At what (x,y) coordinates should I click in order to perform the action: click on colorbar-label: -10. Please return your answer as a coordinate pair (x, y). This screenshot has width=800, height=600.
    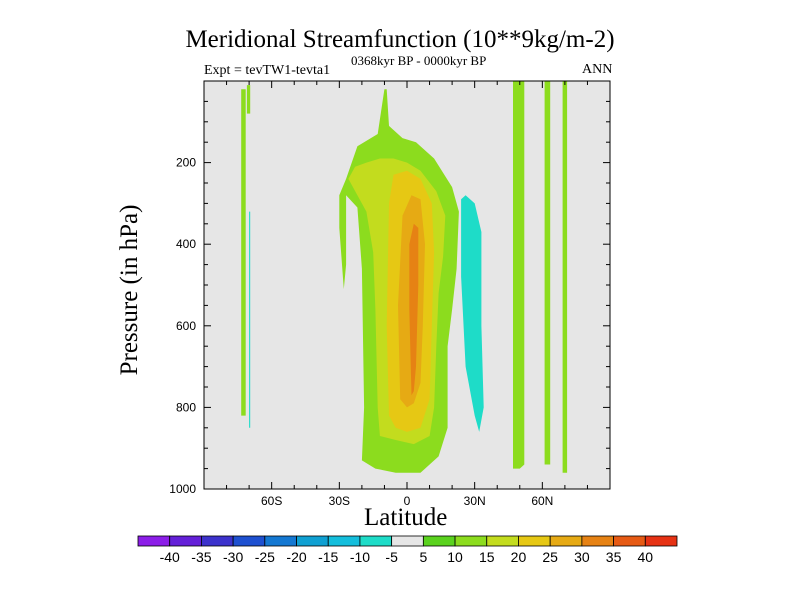
    Looking at the image, I should click on (360, 557).